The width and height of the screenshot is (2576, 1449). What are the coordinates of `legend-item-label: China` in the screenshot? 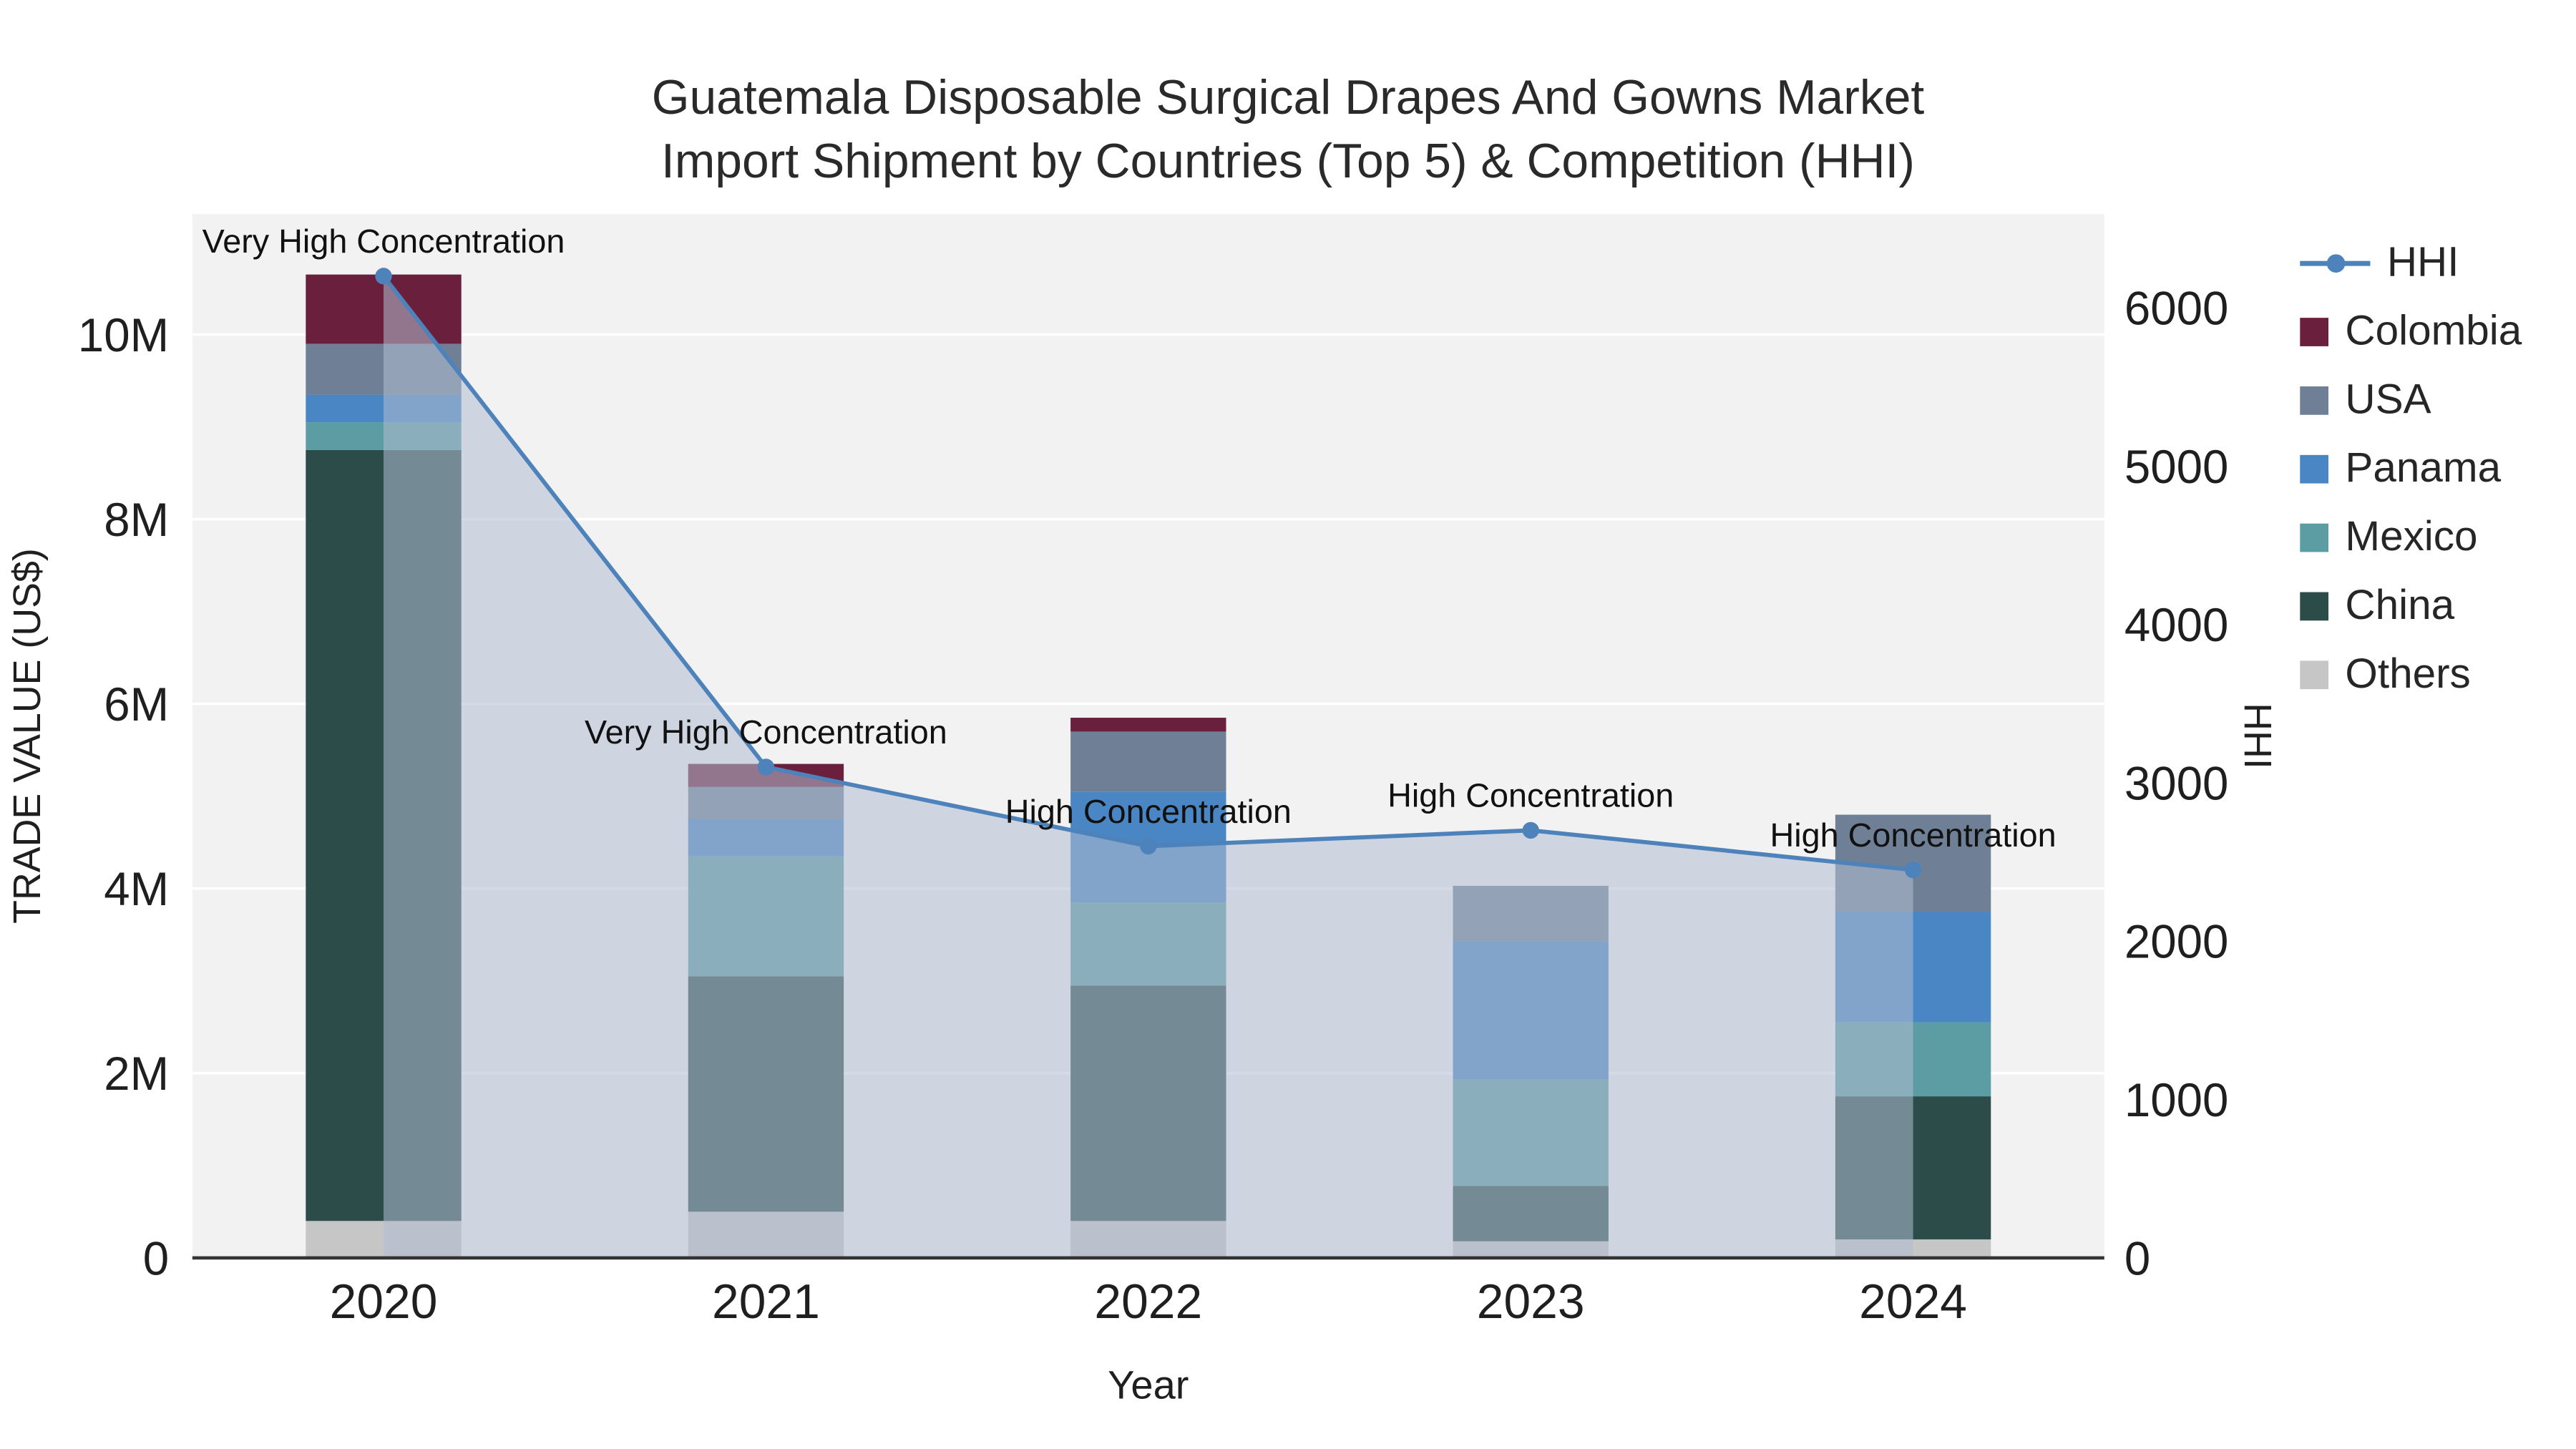 It's located at (2400, 605).